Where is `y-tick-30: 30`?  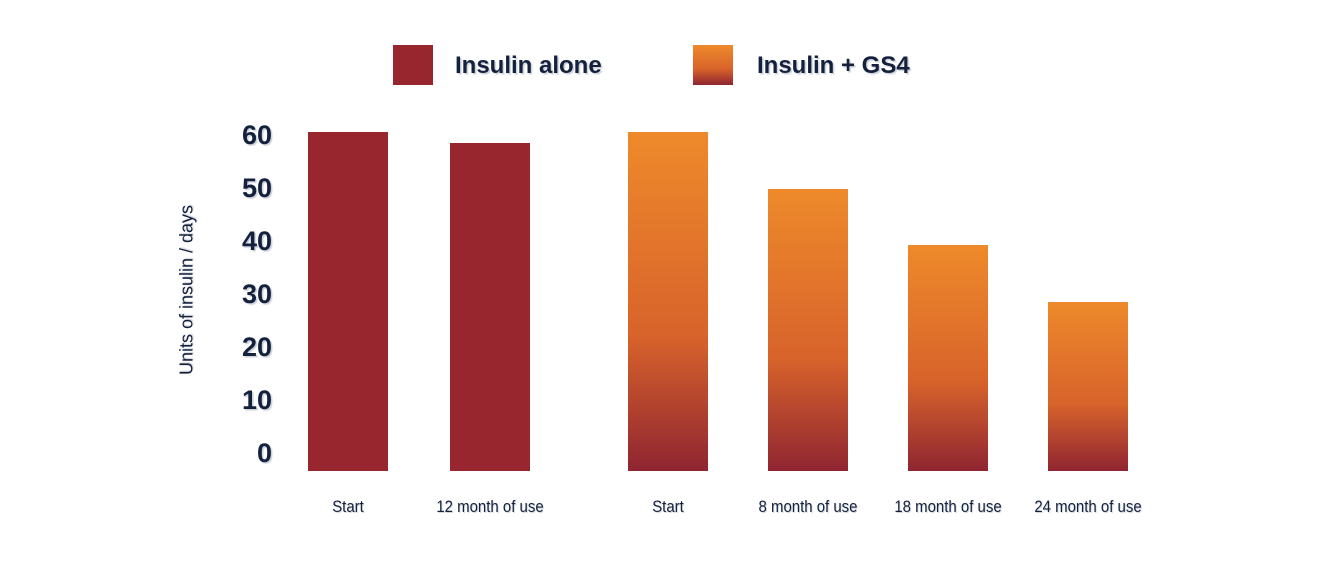 y-tick-30: 30 is located at coordinates (256, 294).